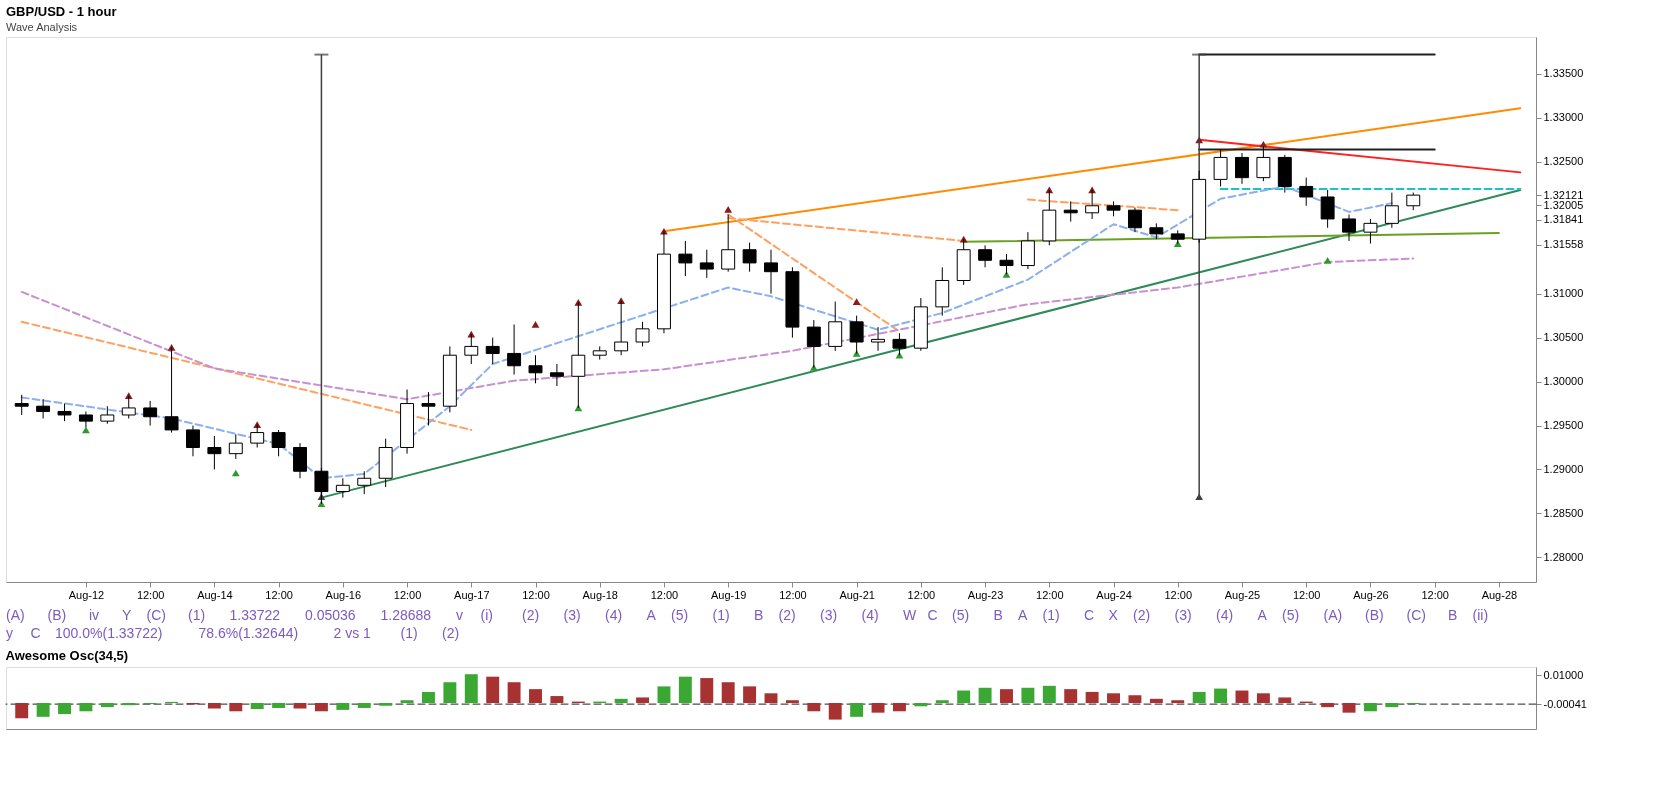 Image resolution: width=1668 pixels, height=788 pixels. I want to click on x-tick-label: Aug-23, so click(985, 594).